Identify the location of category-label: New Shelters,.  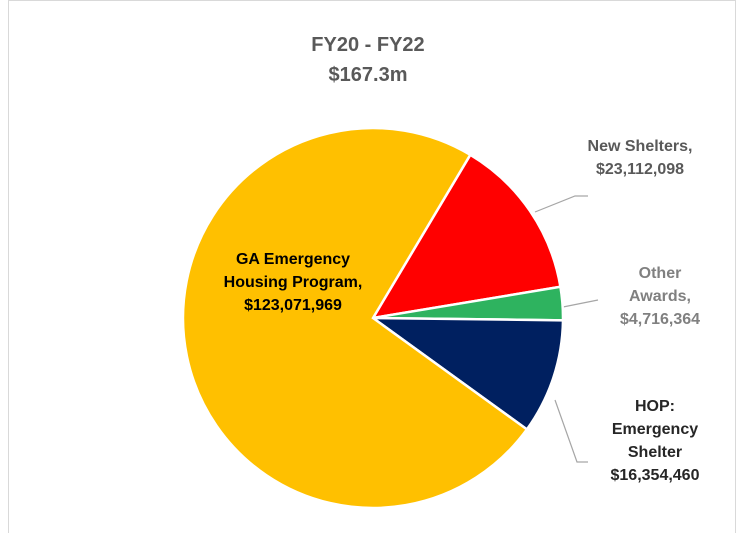
(640, 146).